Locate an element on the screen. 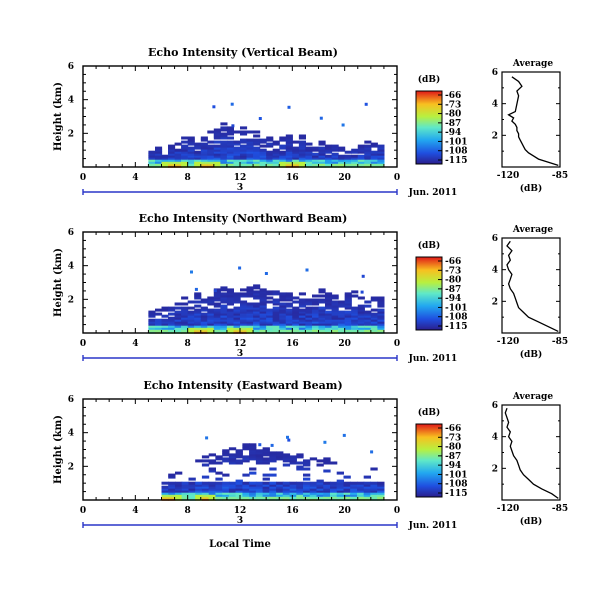 Image resolution: width=615 pixels, height=598 pixels. x-tick-label: 0 is located at coordinates (83, 511).